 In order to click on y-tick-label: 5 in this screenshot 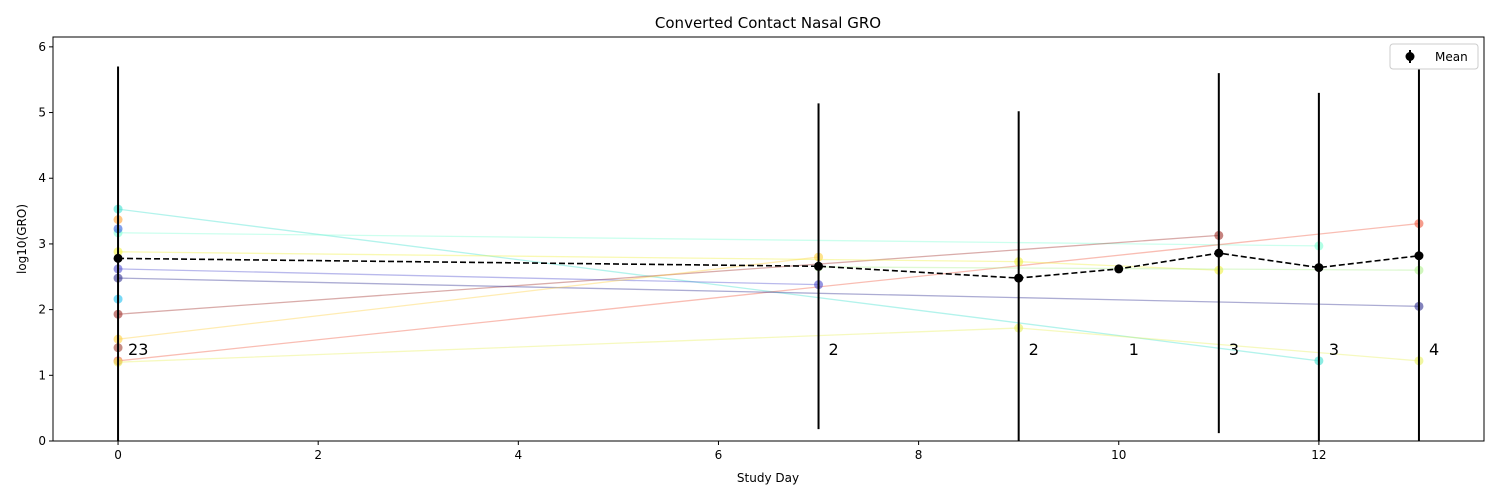, I will do `click(42, 113)`.